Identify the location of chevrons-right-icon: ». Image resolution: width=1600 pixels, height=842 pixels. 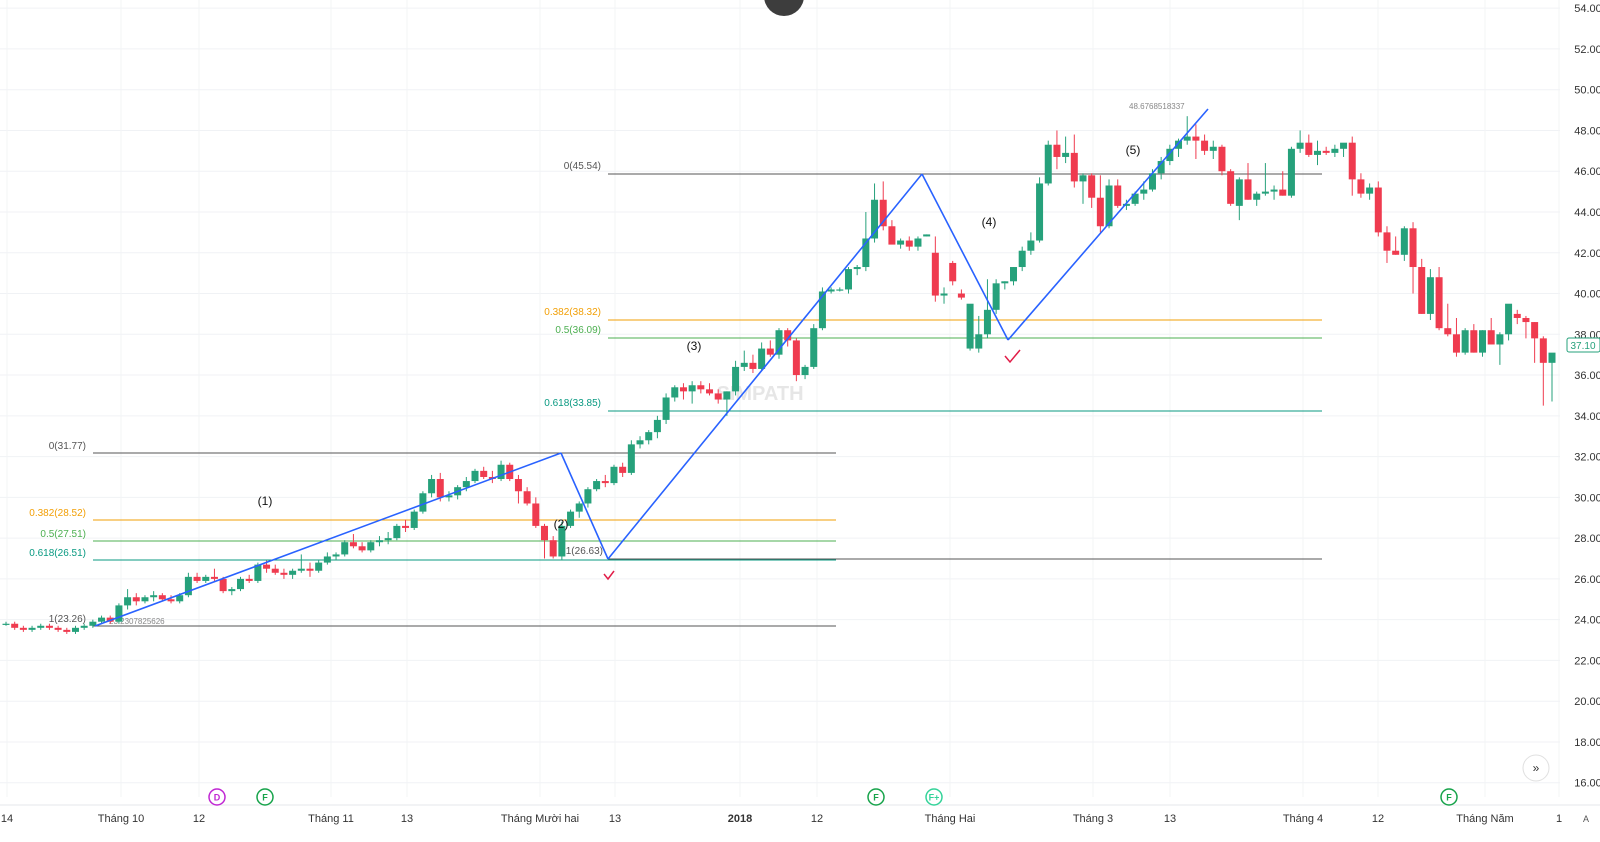
(1536, 768).